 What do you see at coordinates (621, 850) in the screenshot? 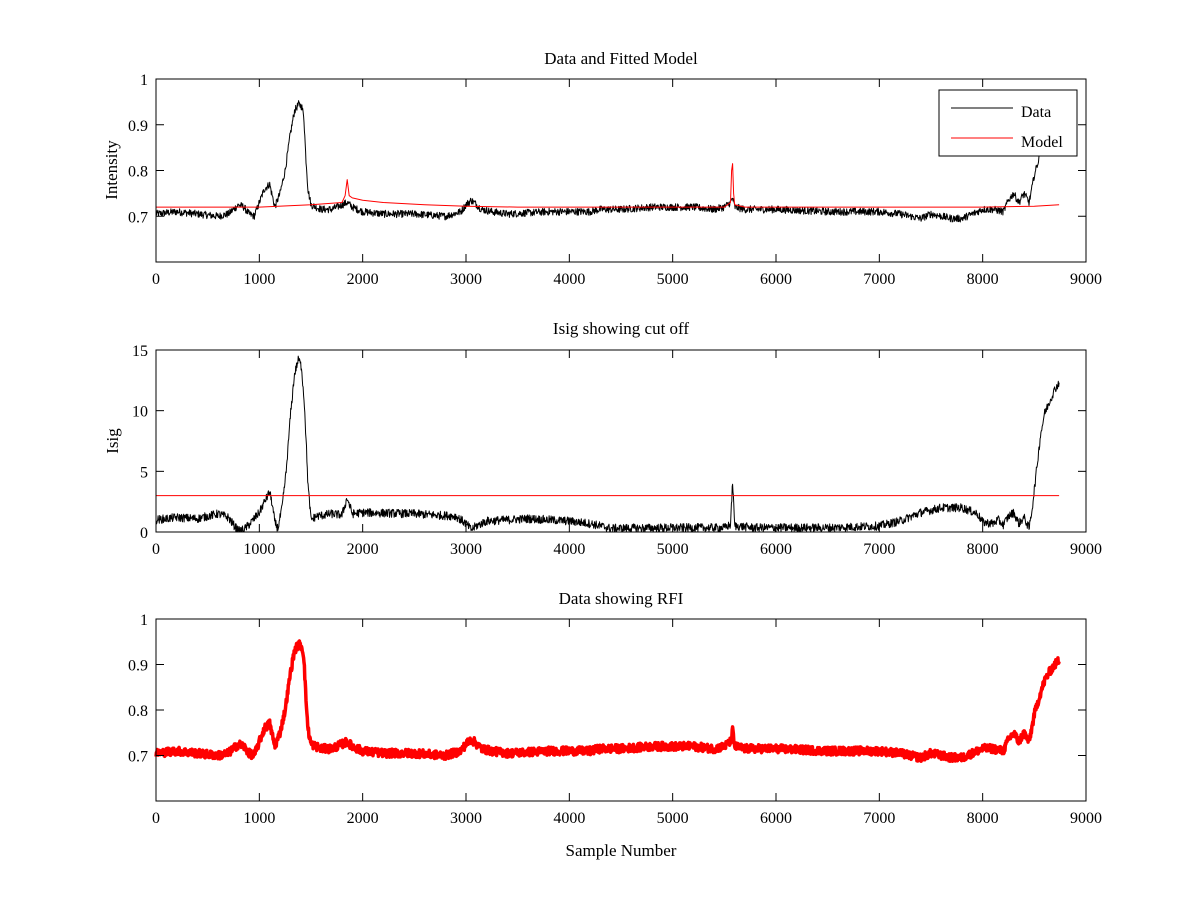
I see `x-axis-label-3: Sample Number` at bounding box center [621, 850].